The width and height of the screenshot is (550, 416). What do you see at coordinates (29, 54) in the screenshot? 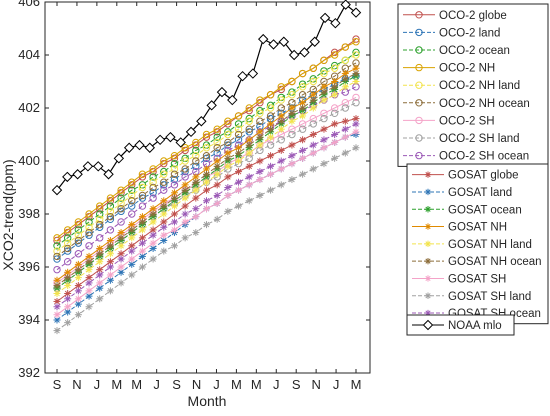
I see `y-tick-label: 404` at bounding box center [29, 54].